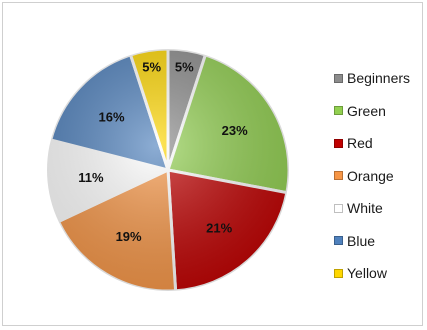  I want to click on legend-swatch-beginners, so click(338, 78).